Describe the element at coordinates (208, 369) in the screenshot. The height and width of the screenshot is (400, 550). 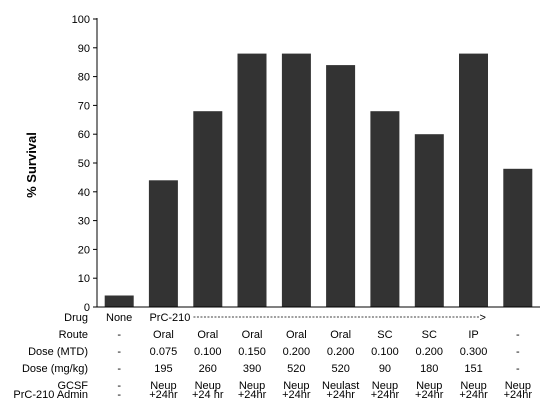
I see `table-cell: 260` at that location.